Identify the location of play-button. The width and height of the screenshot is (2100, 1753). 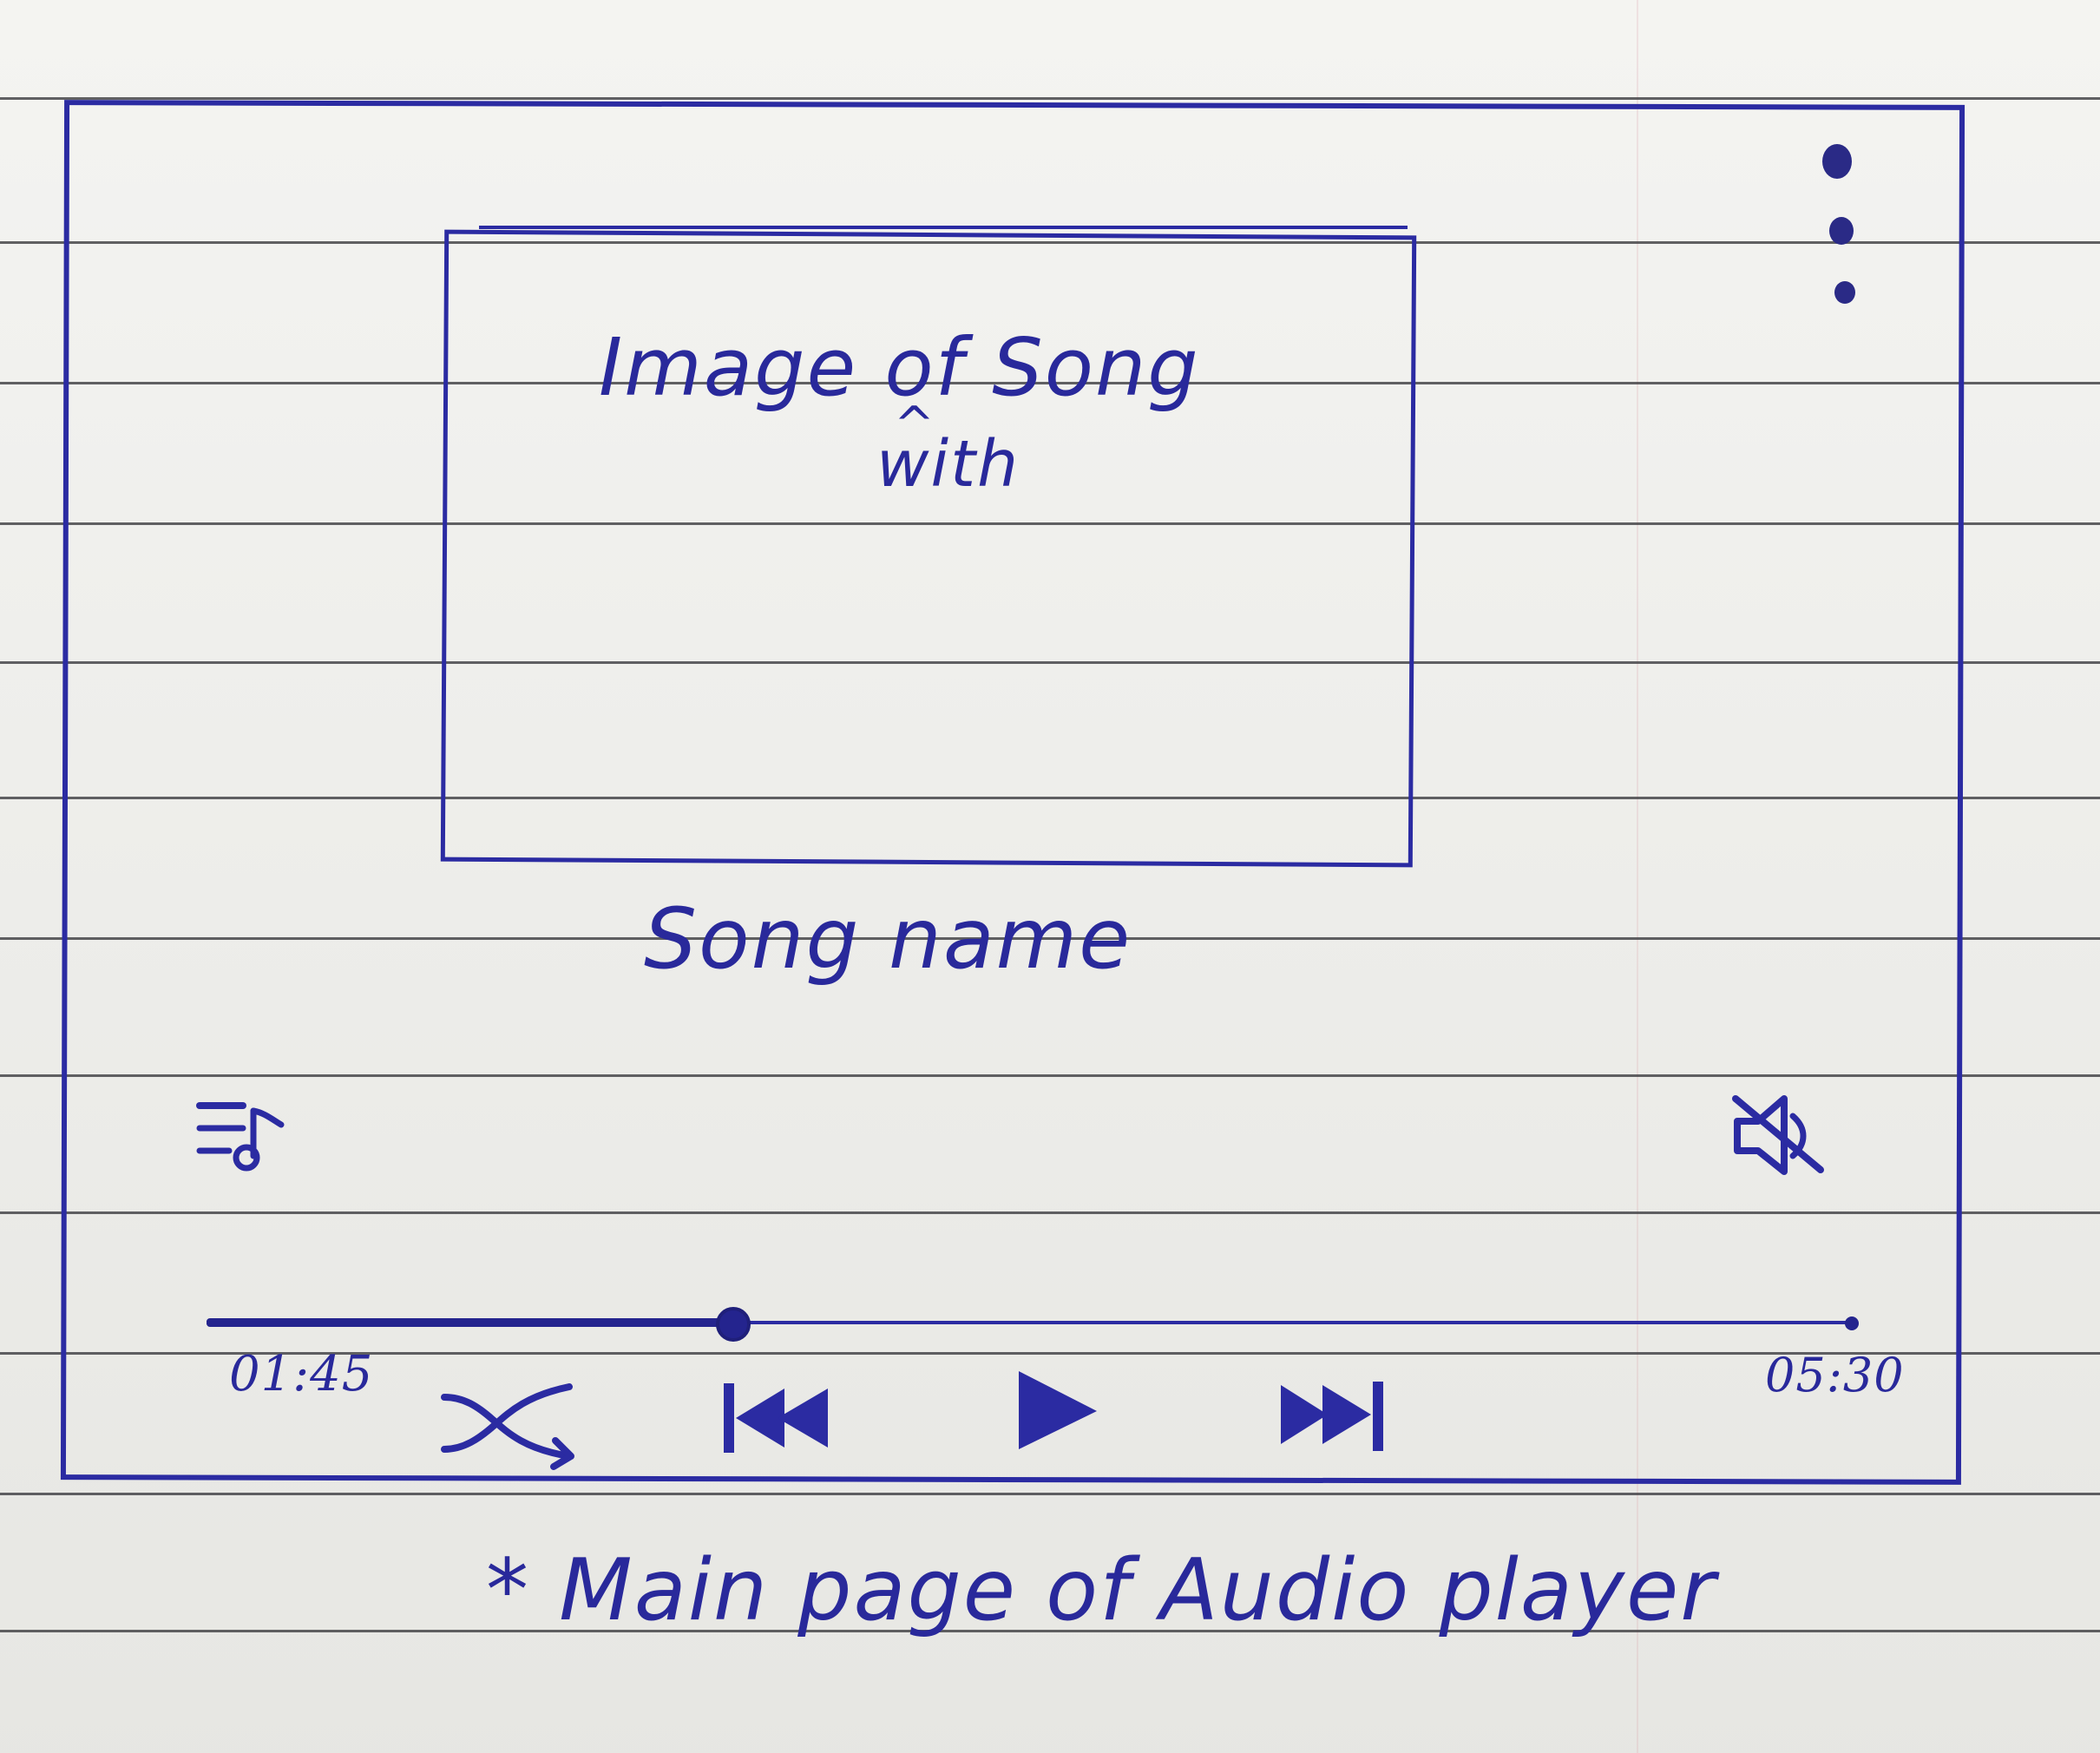
(1058, 1410).